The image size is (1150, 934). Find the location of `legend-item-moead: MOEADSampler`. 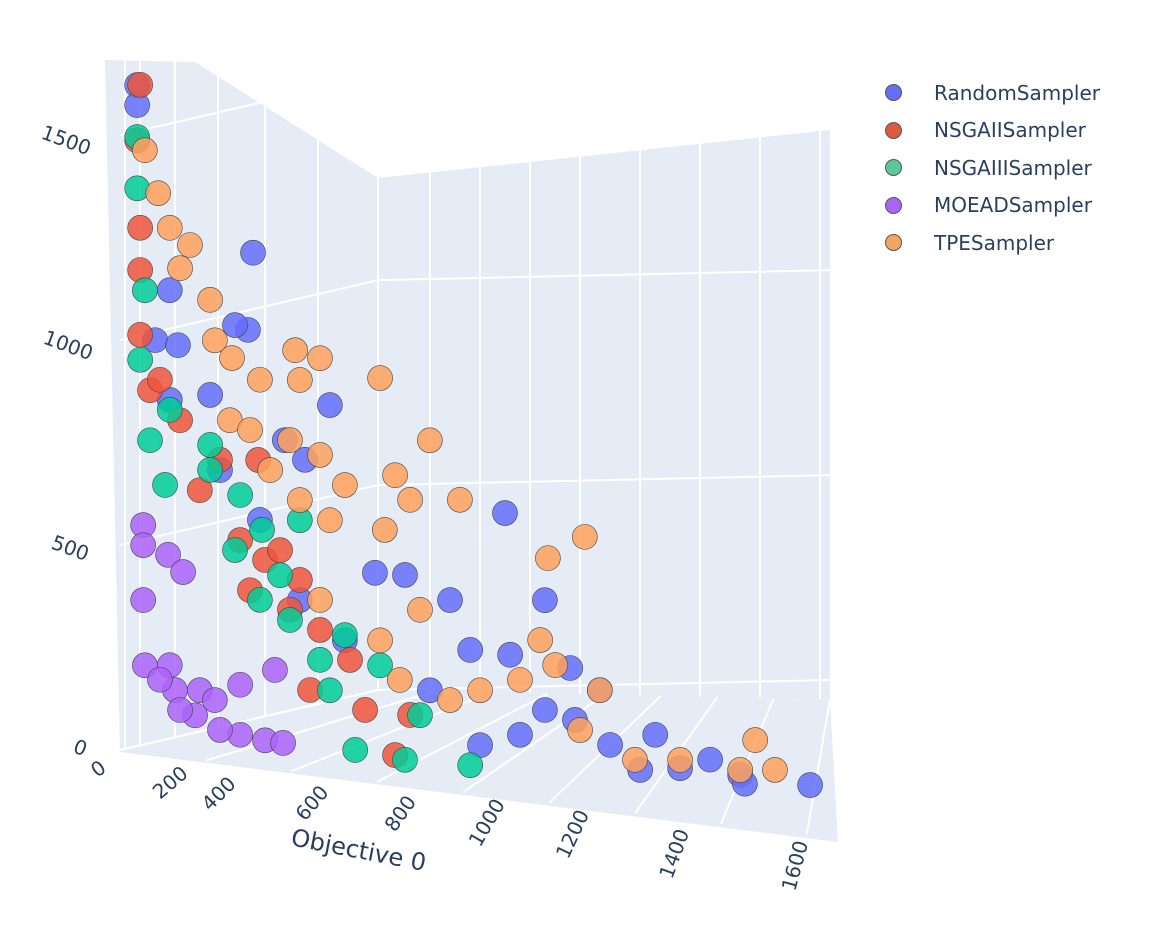

legend-item-moead: MOEADSampler is located at coordinates (990, 206).